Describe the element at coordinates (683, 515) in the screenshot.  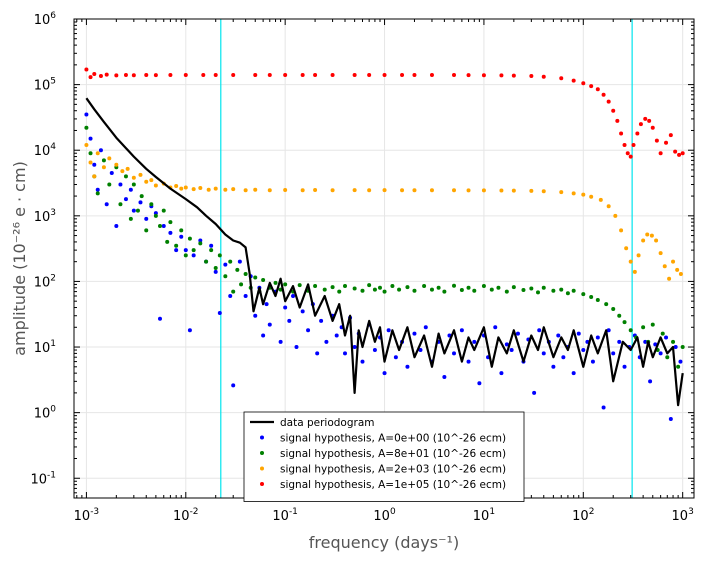
I see `x-tick-label: 10³` at that location.